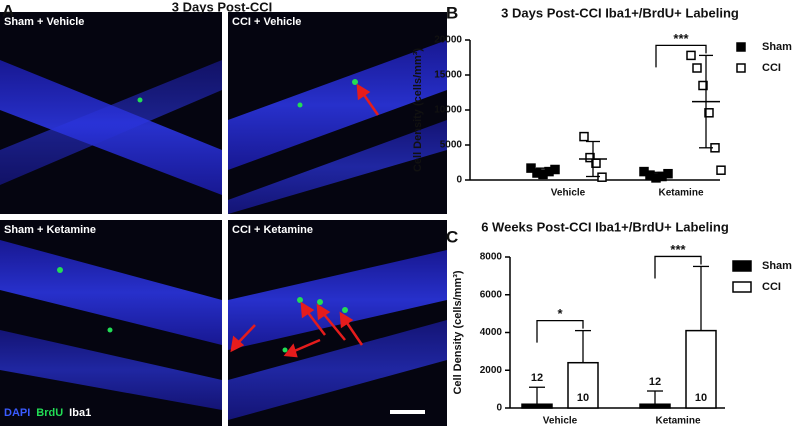 The image size is (800, 426). I want to click on panel-label: C, so click(452, 236).